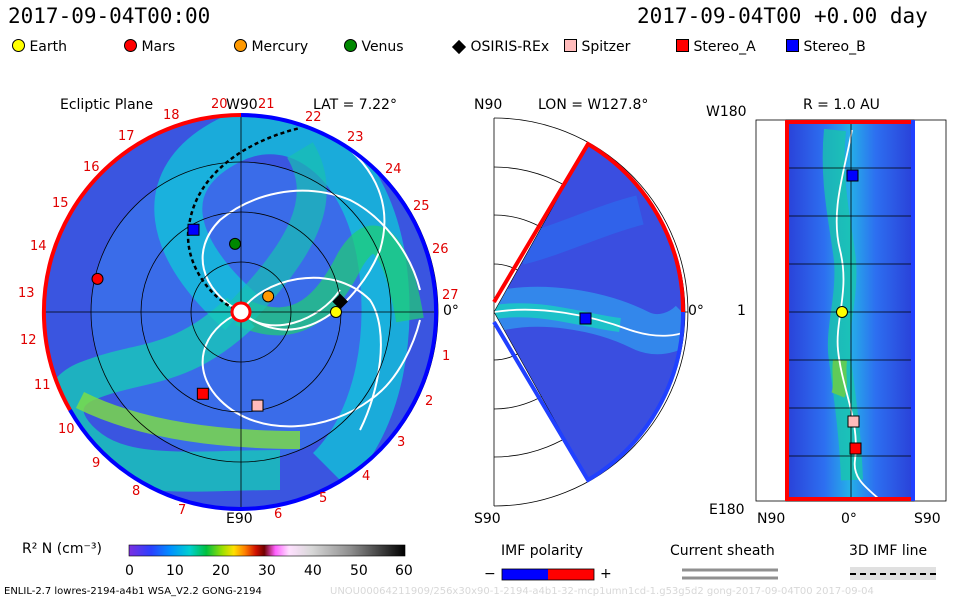 The height and width of the screenshot is (600, 960). I want to click on carrington-number: 4, so click(366, 476).